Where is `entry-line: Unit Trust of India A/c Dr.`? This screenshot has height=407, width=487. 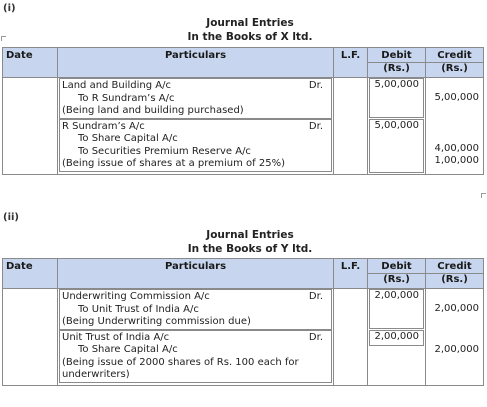
entry-line: Unit Trust of India A/c Dr. is located at coordinates (192, 337).